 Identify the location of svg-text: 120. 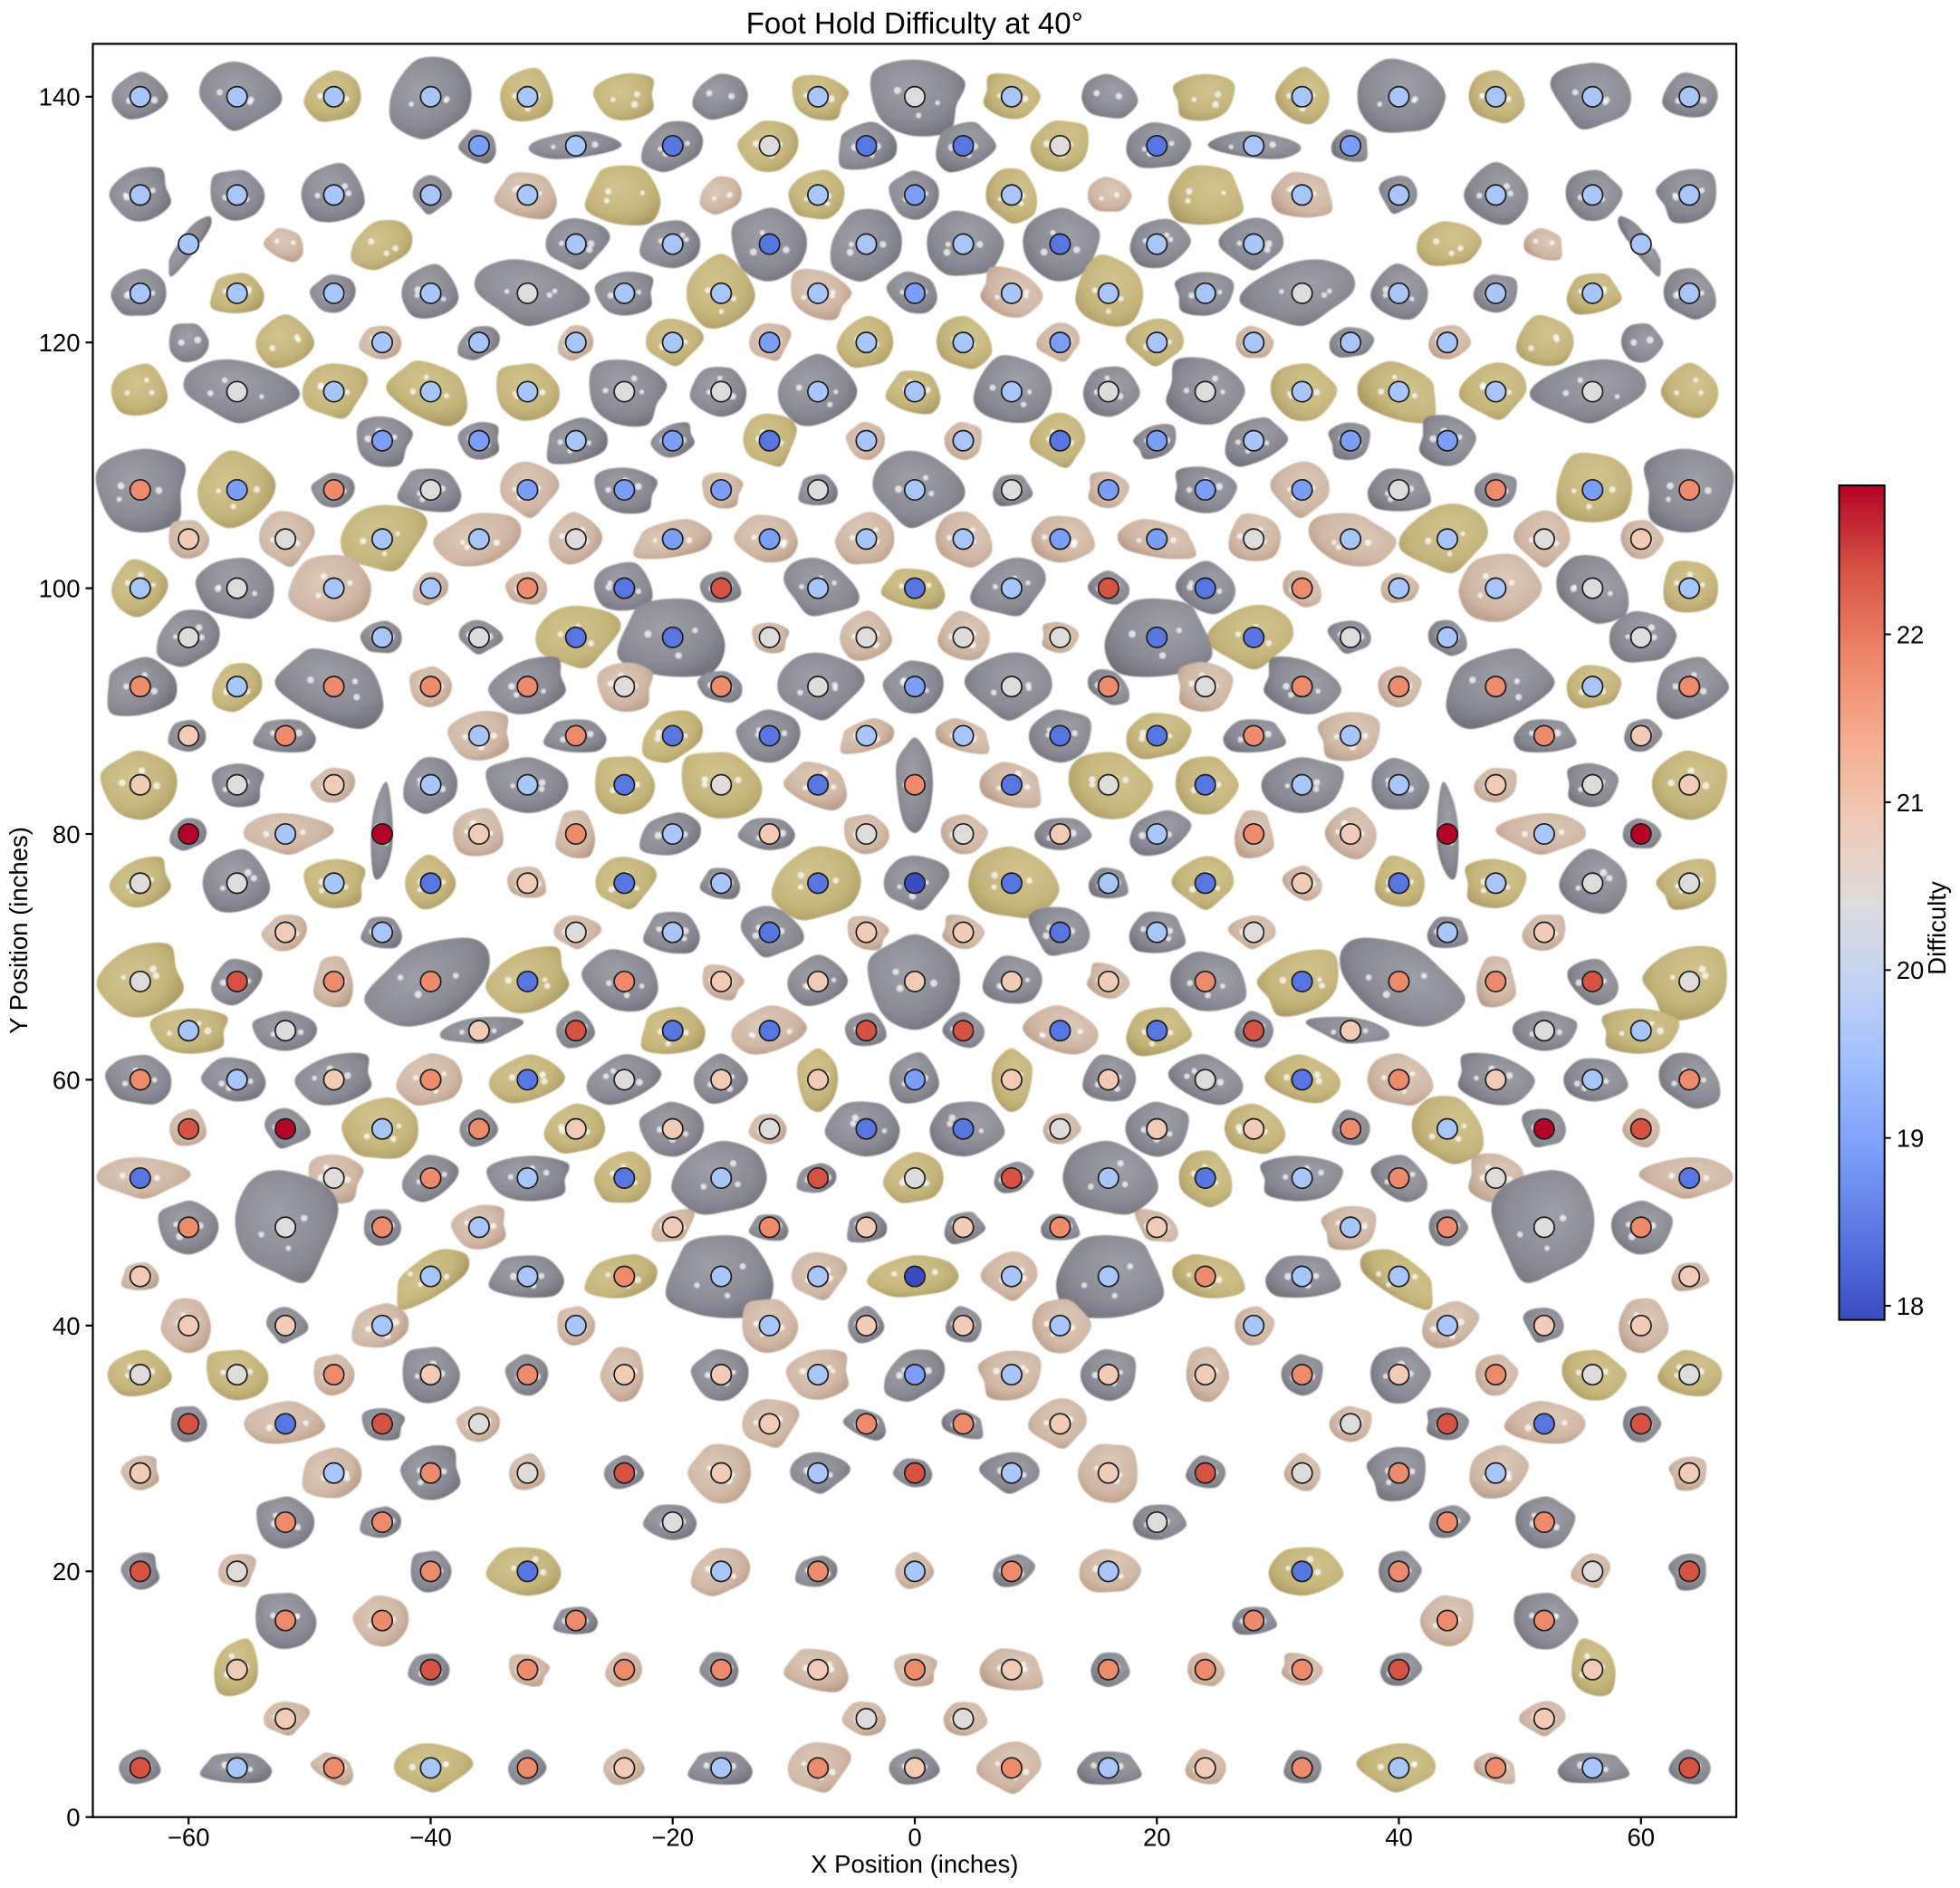
(60, 343).